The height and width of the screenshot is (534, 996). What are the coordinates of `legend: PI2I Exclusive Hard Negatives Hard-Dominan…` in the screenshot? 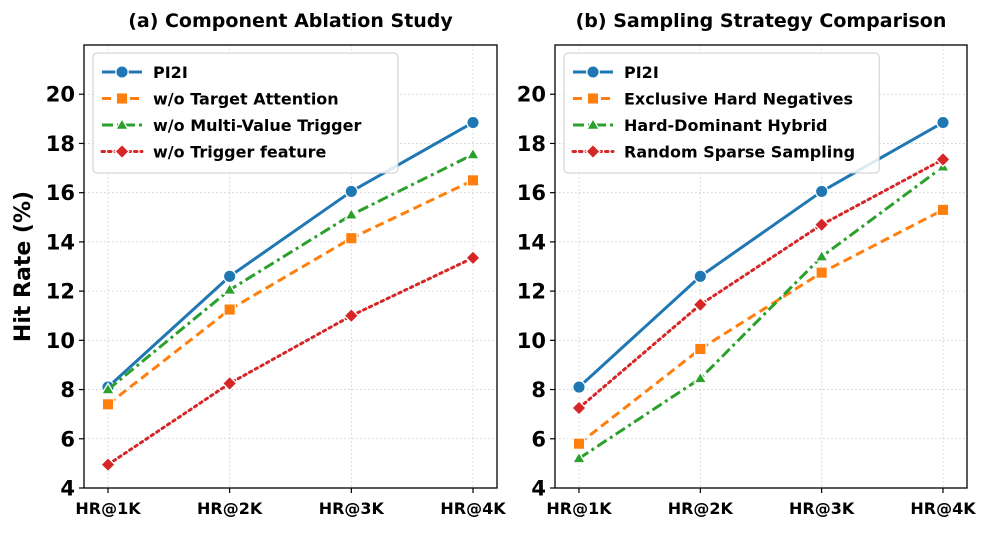 It's located at (721, 113).